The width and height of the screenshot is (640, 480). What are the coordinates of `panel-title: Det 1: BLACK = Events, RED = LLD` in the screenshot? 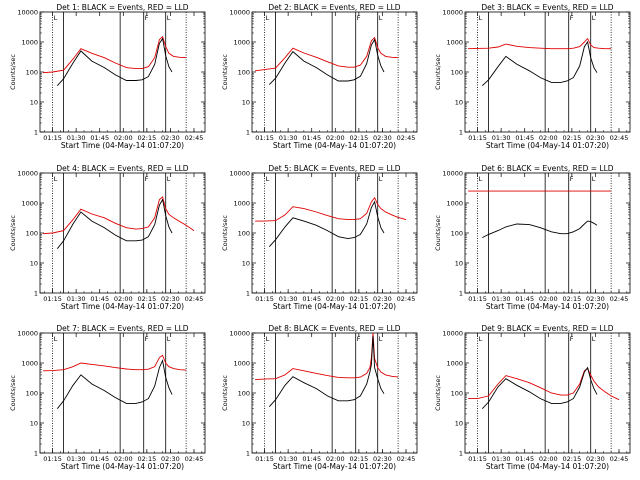 It's located at (122, 7).